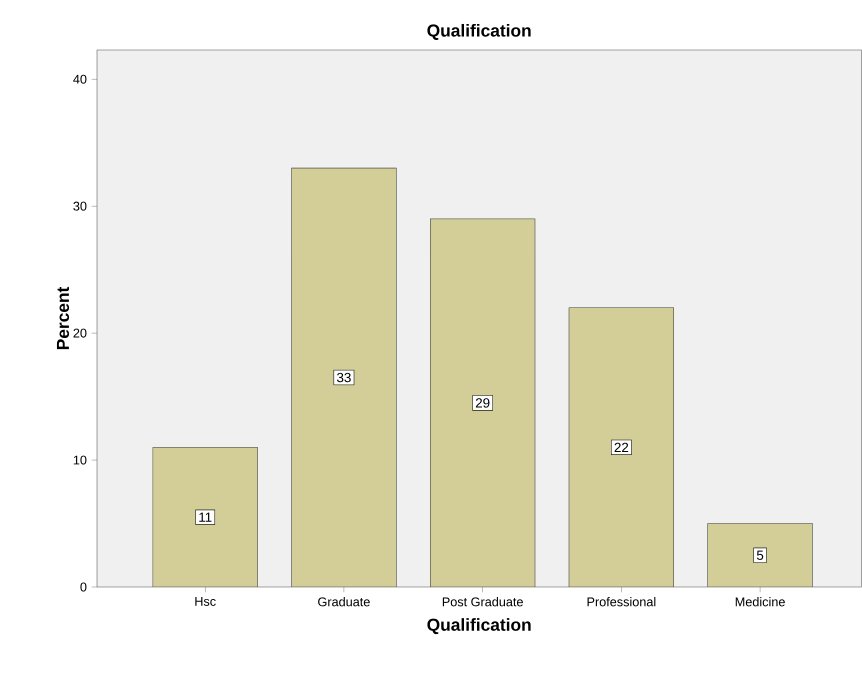 The image size is (862, 679). Describe the element at coordinates (344, 601) in the screenshot. I see `x-tick-label: Graduate` at that location.